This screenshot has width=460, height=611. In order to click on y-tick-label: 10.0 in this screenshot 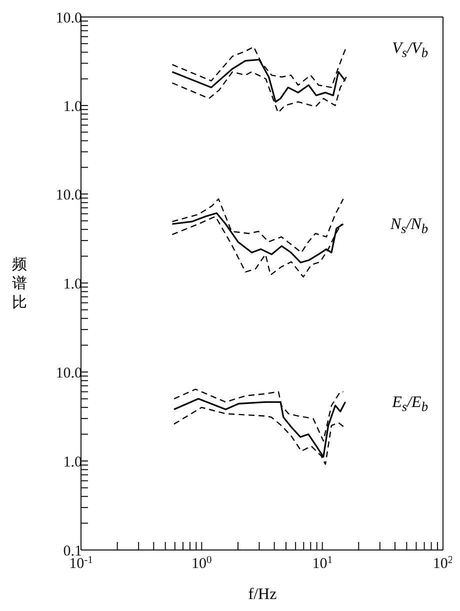, I will do `click(69, 18)`.